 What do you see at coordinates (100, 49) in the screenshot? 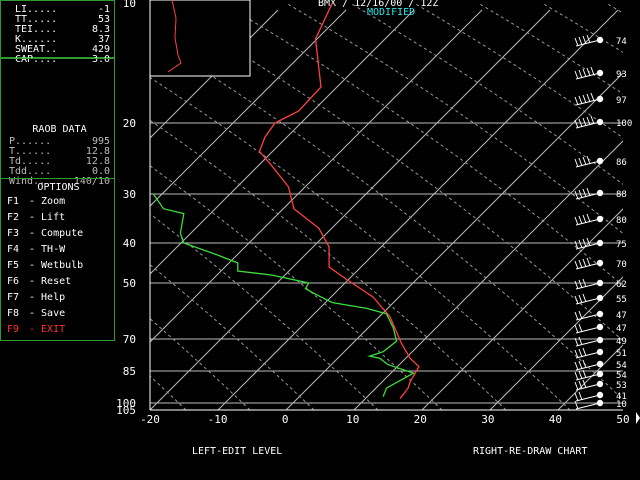
I see `index-value: 429` at bounding box center [100, 49].